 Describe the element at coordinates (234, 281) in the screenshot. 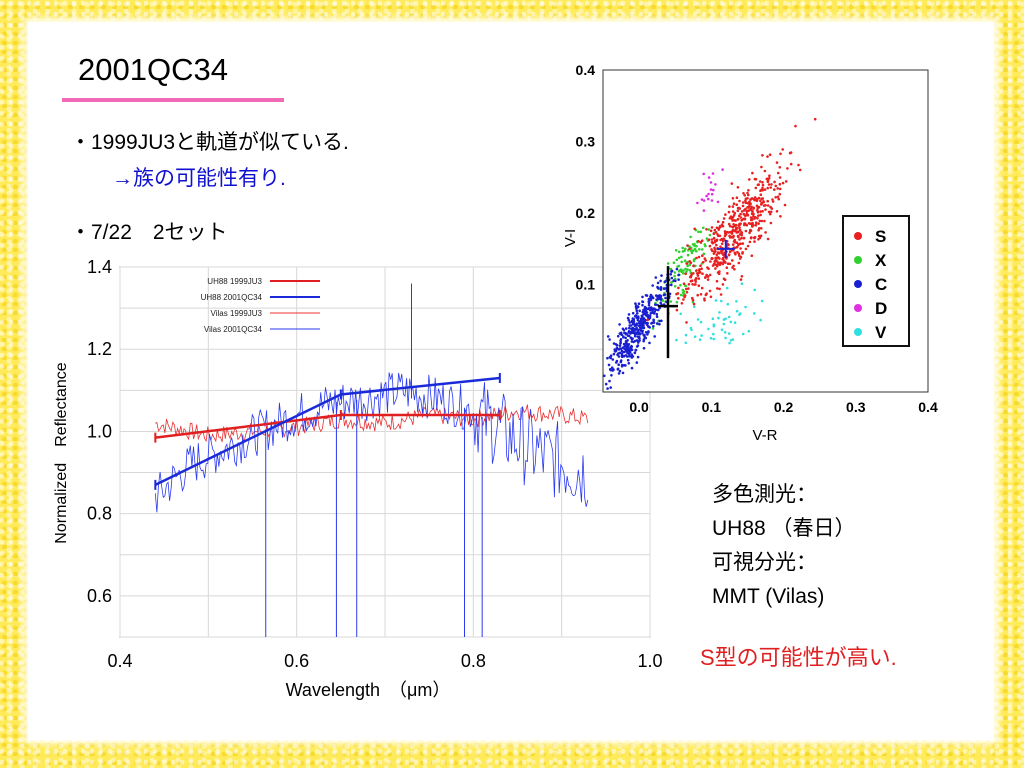

I see `spectrum-legend-label: UH88 1999JU3` at that location.